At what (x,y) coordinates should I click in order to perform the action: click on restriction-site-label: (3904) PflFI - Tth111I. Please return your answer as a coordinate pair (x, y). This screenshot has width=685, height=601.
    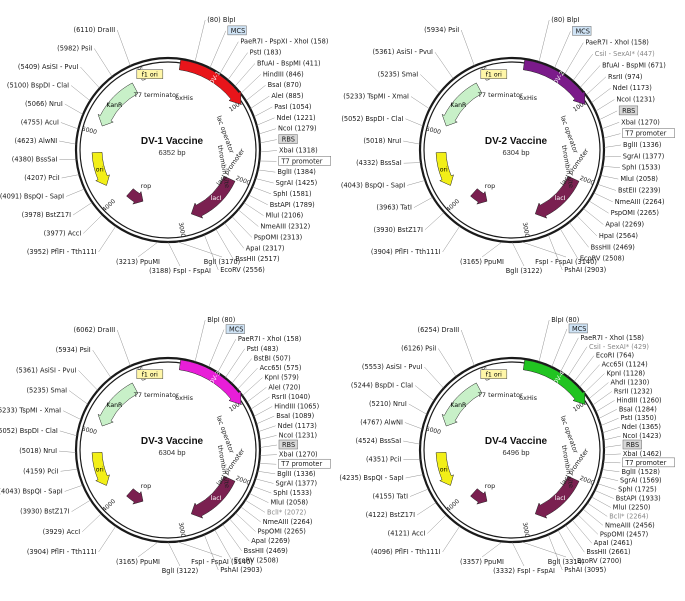
    Looking at the image, I should click on (62, 552).